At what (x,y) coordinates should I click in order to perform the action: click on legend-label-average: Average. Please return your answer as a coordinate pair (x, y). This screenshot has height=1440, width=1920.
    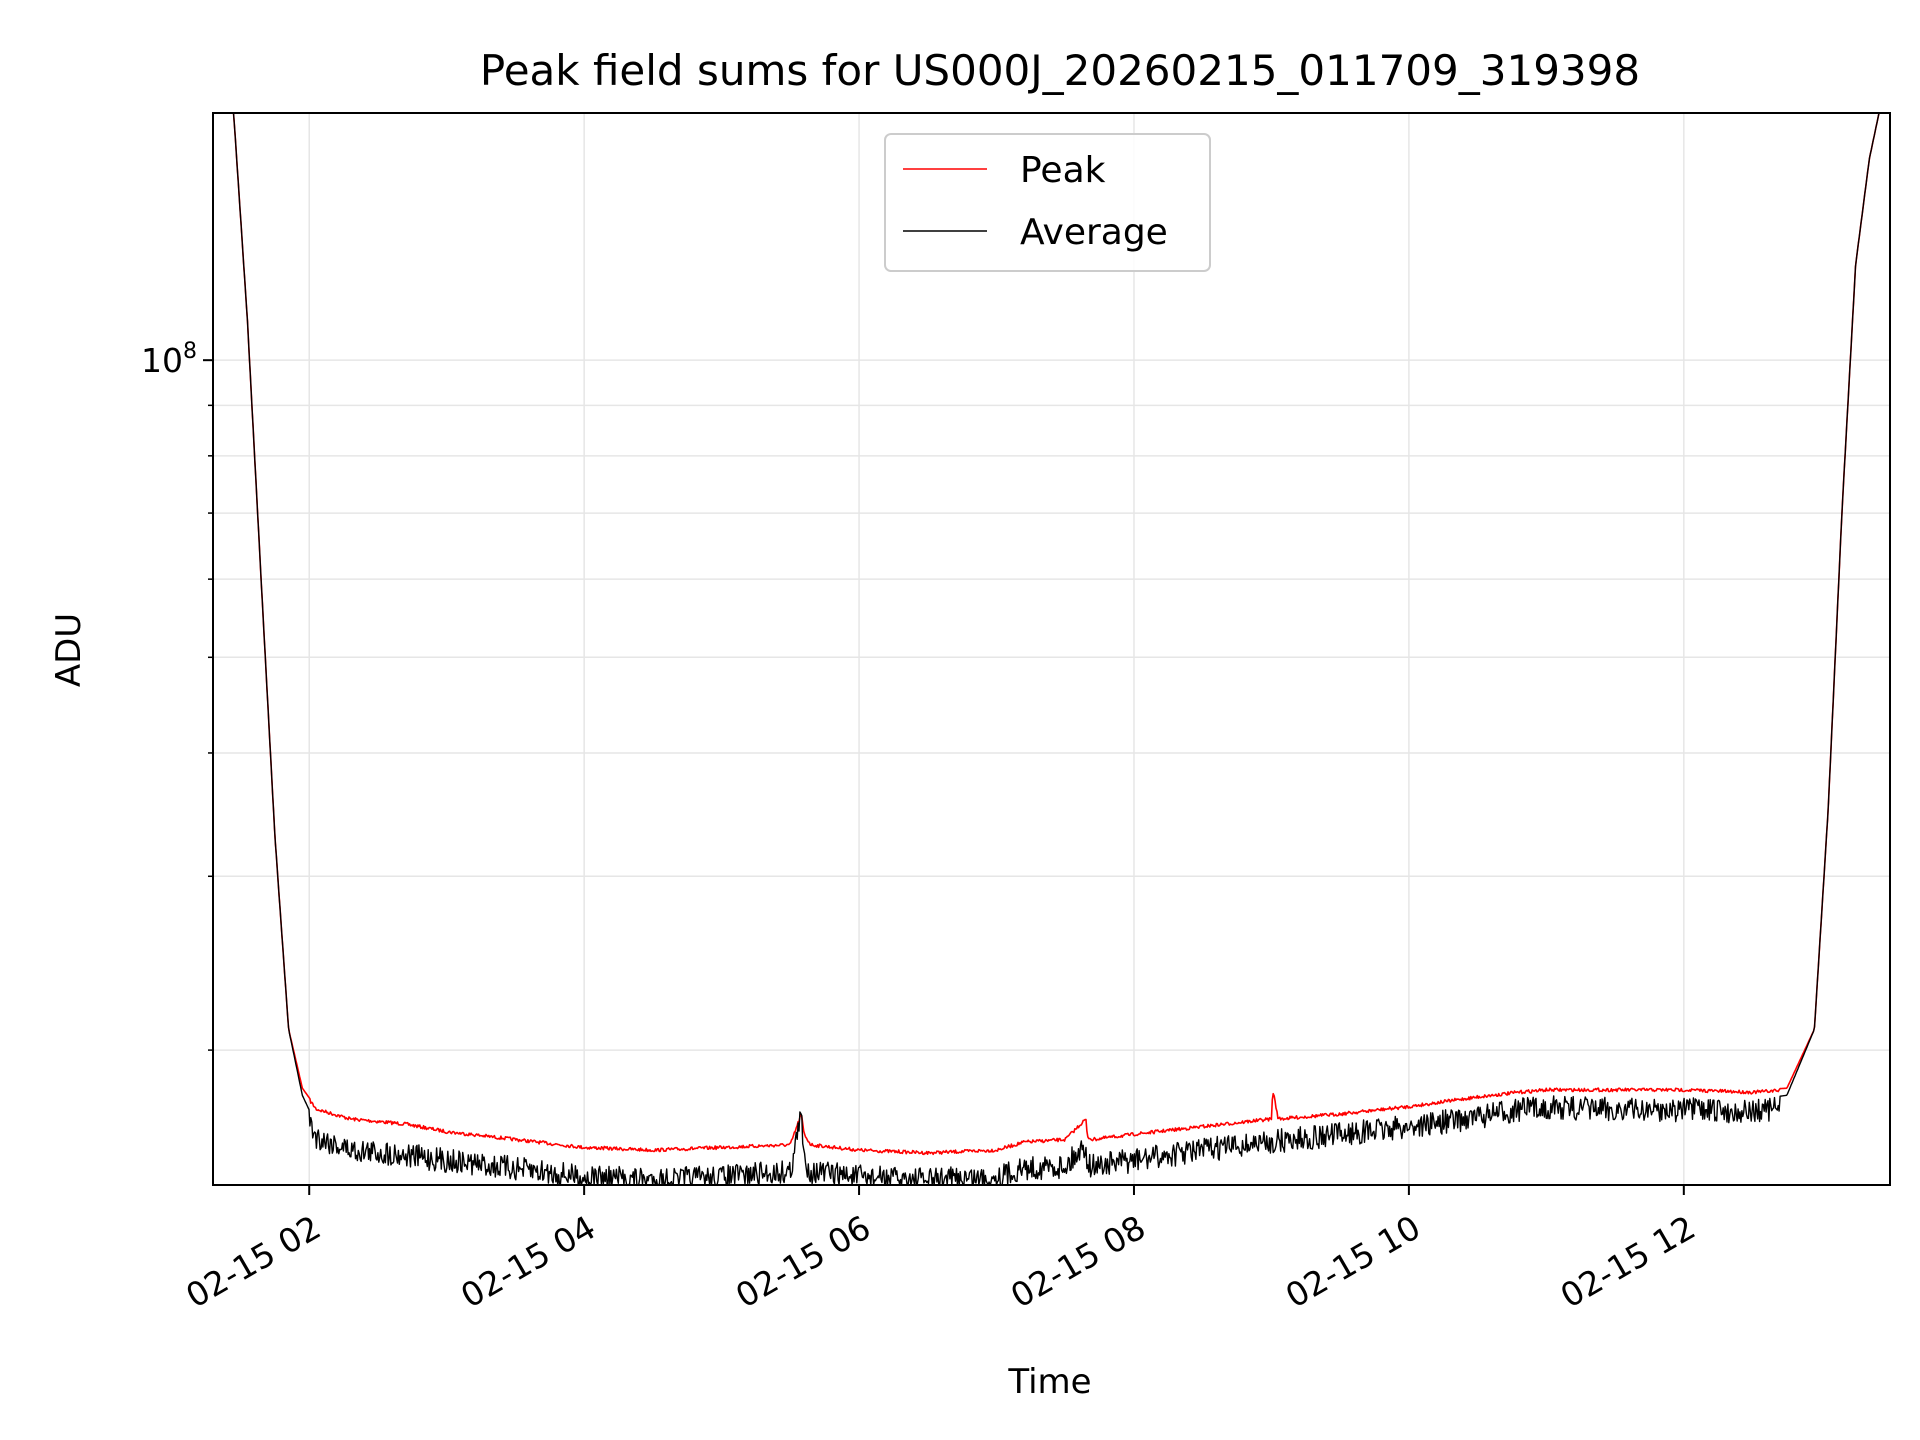
    Looking at the image, I should click on (1094, 232).